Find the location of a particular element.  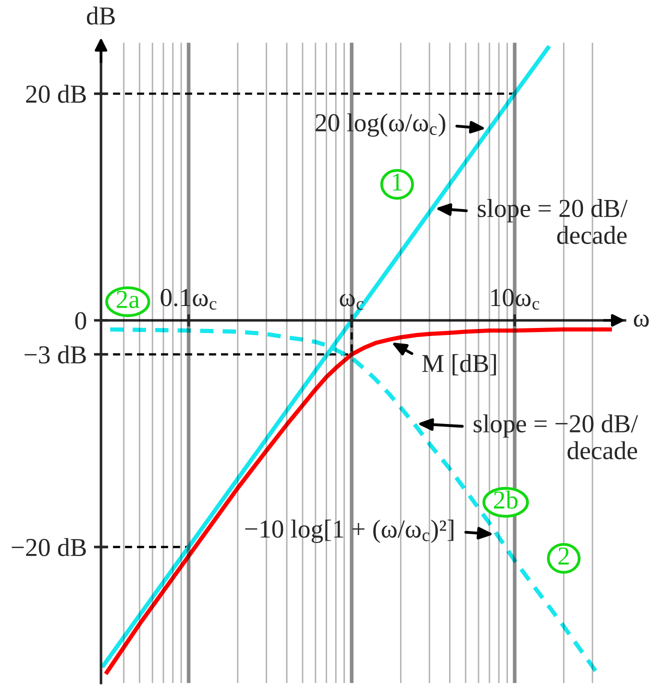

annotation: 2a is located at coordinates (128, 299).